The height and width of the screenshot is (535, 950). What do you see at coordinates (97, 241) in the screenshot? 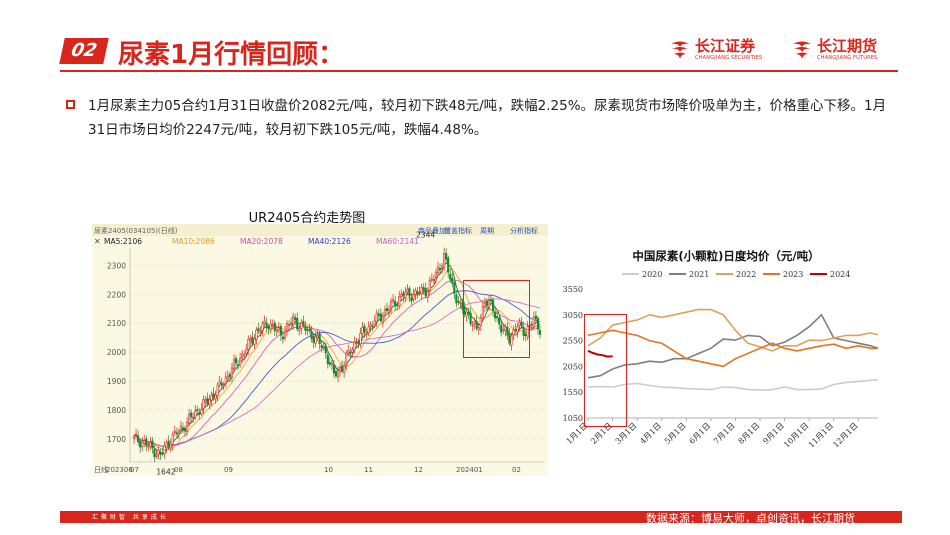
I see `kline-collapse-icon: ✕` at bounding box center [97, 241].